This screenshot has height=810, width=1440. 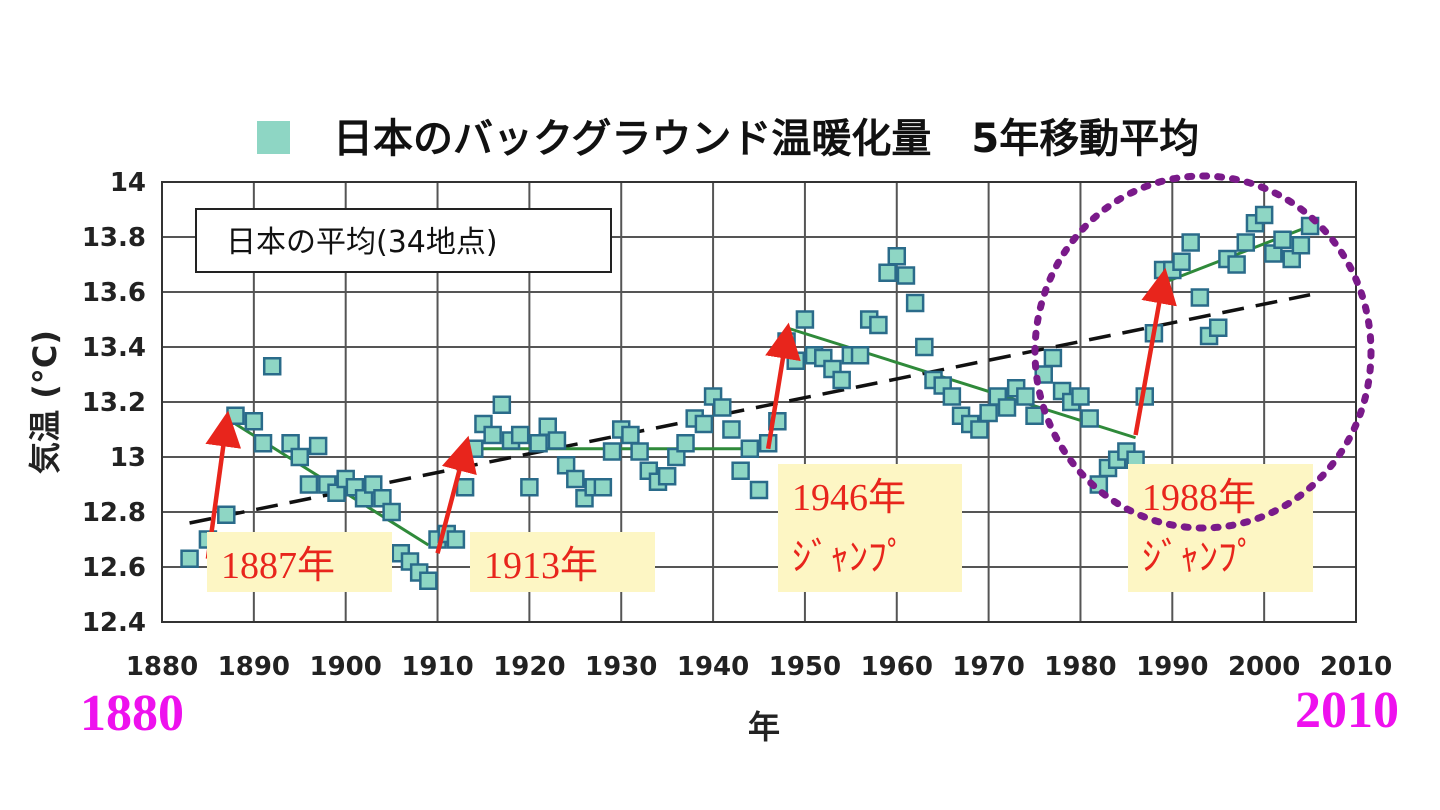 What do you see at coordinates (114, 348) in the screenshot?
I see `y-tick-label: 13.4` at bounding box center [114, 348].